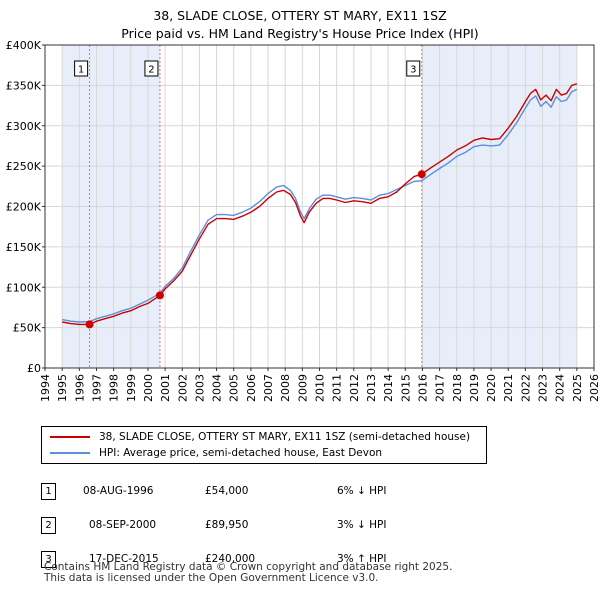  I want to click on y-tick-label: £300K, so click(24, 126).